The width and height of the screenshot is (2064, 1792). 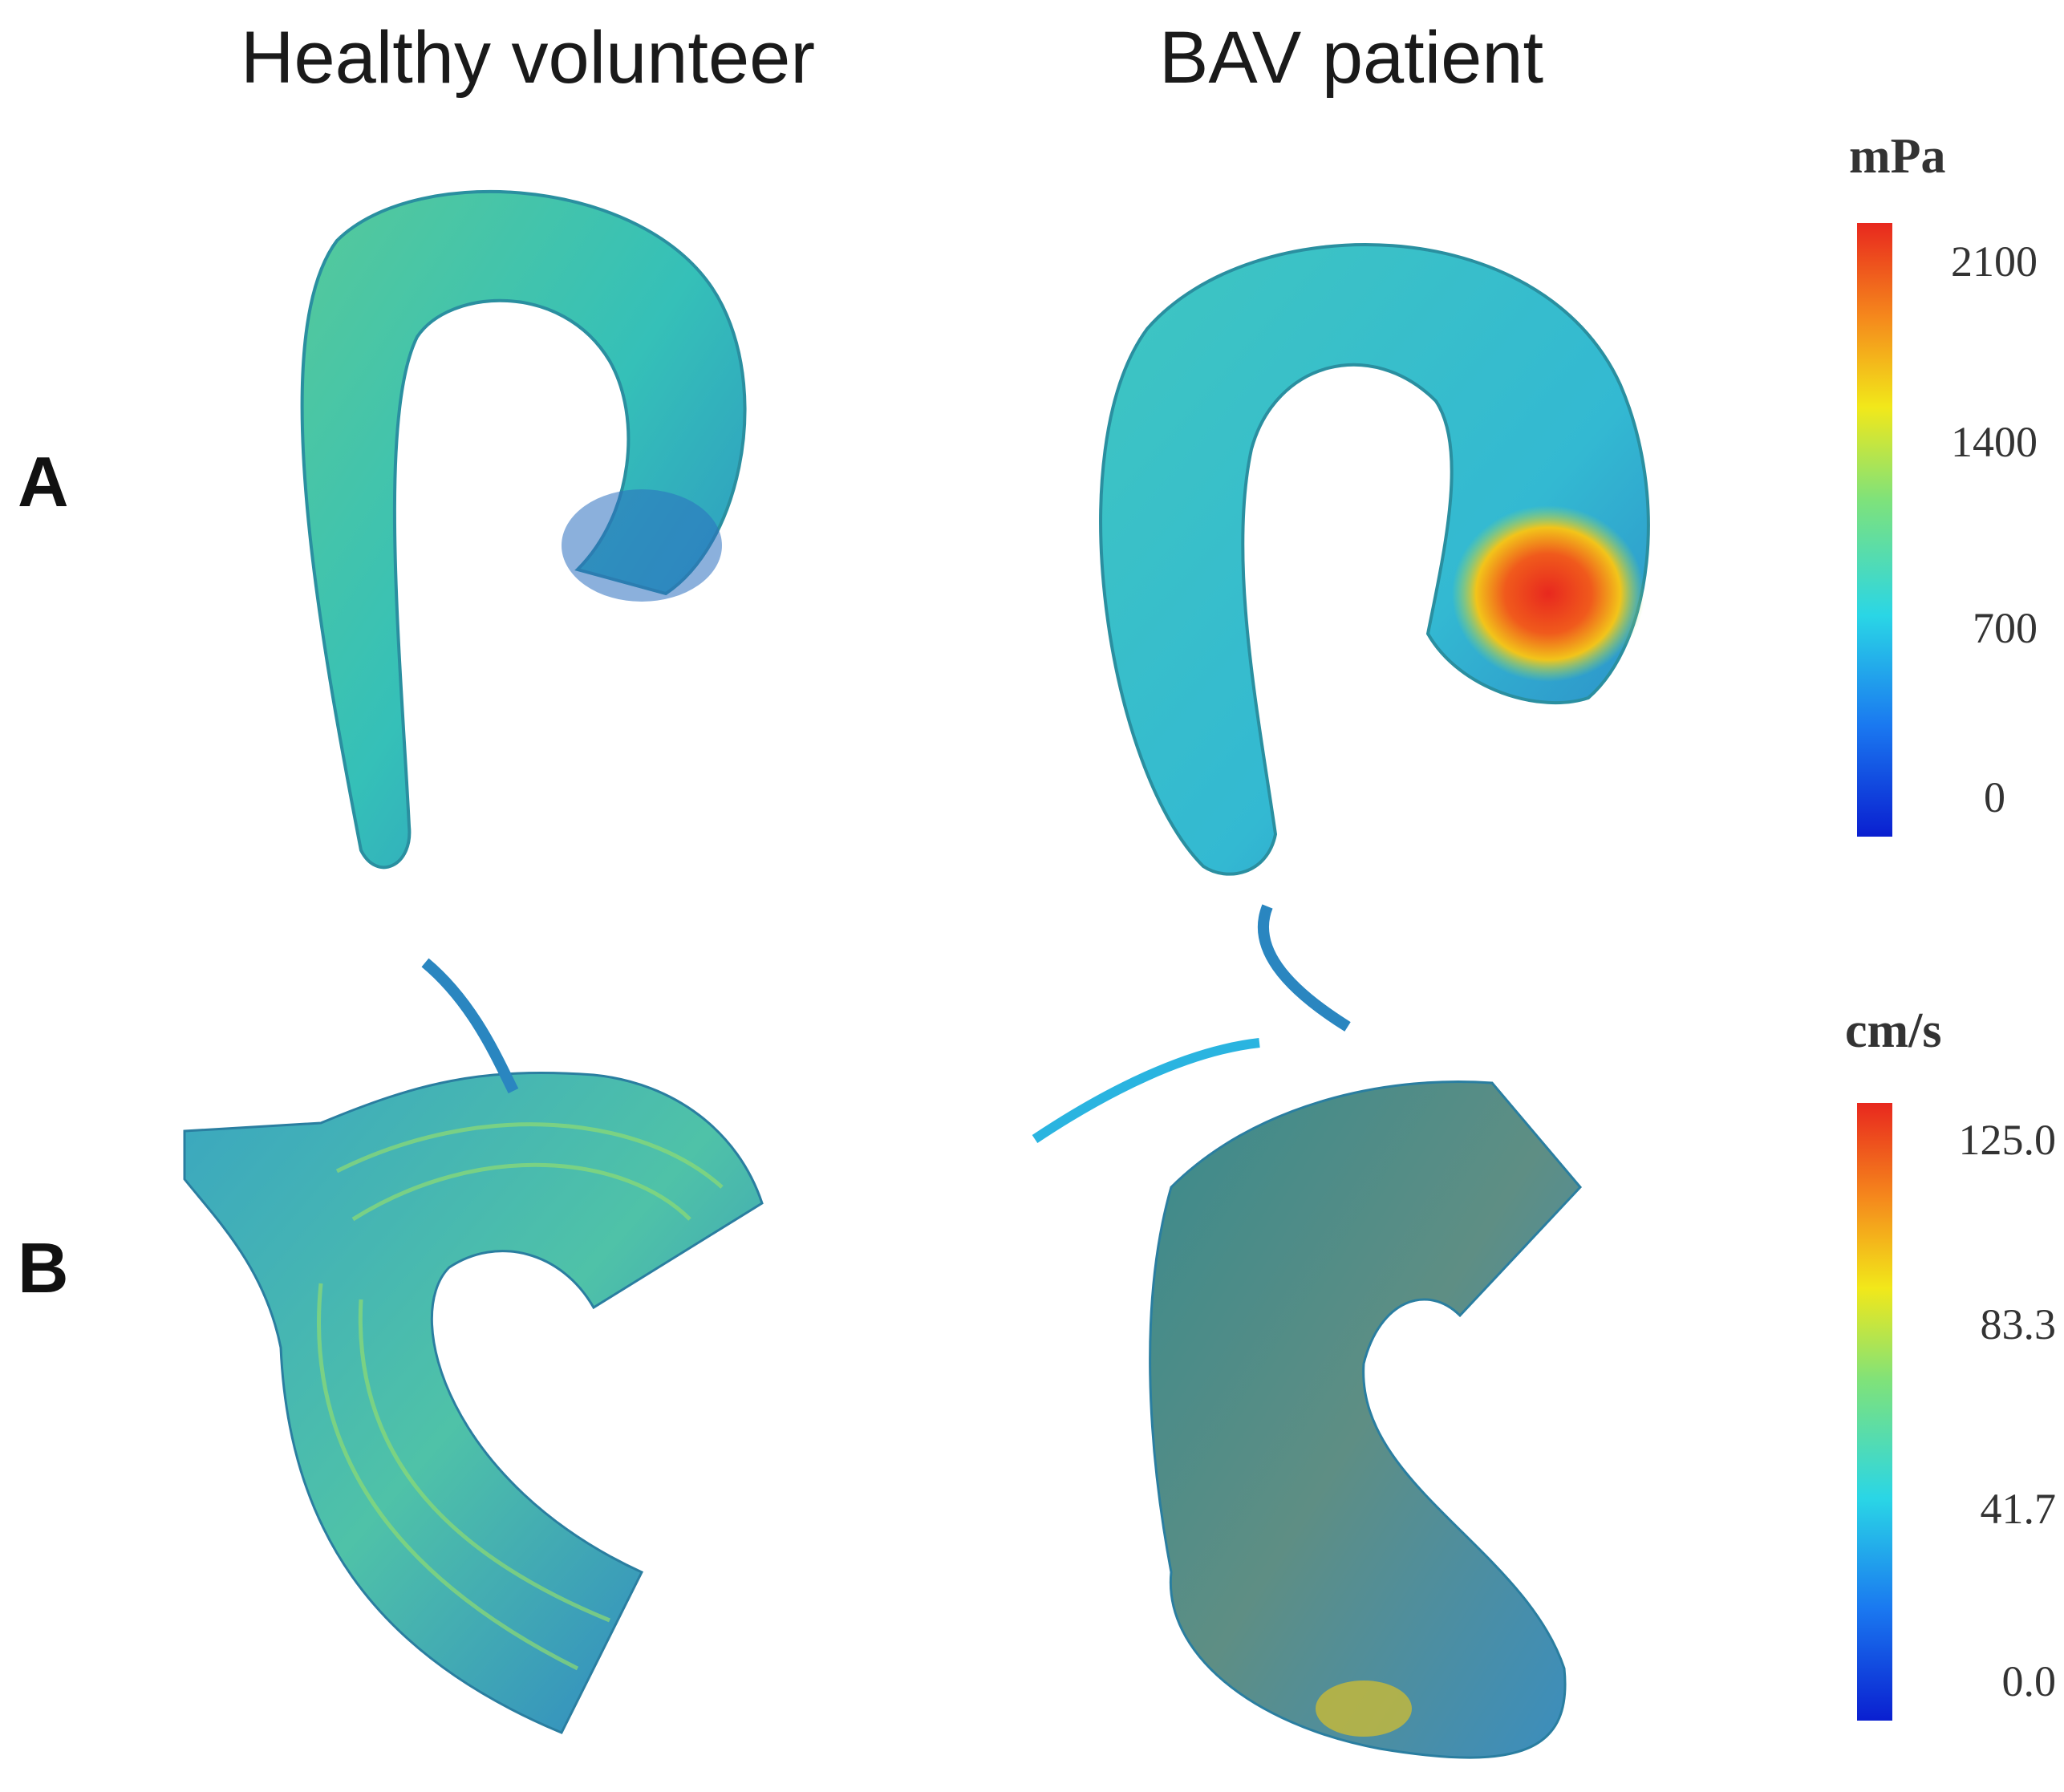 I want to click on aorta-bav-wss, so click(x=1374, y=559).